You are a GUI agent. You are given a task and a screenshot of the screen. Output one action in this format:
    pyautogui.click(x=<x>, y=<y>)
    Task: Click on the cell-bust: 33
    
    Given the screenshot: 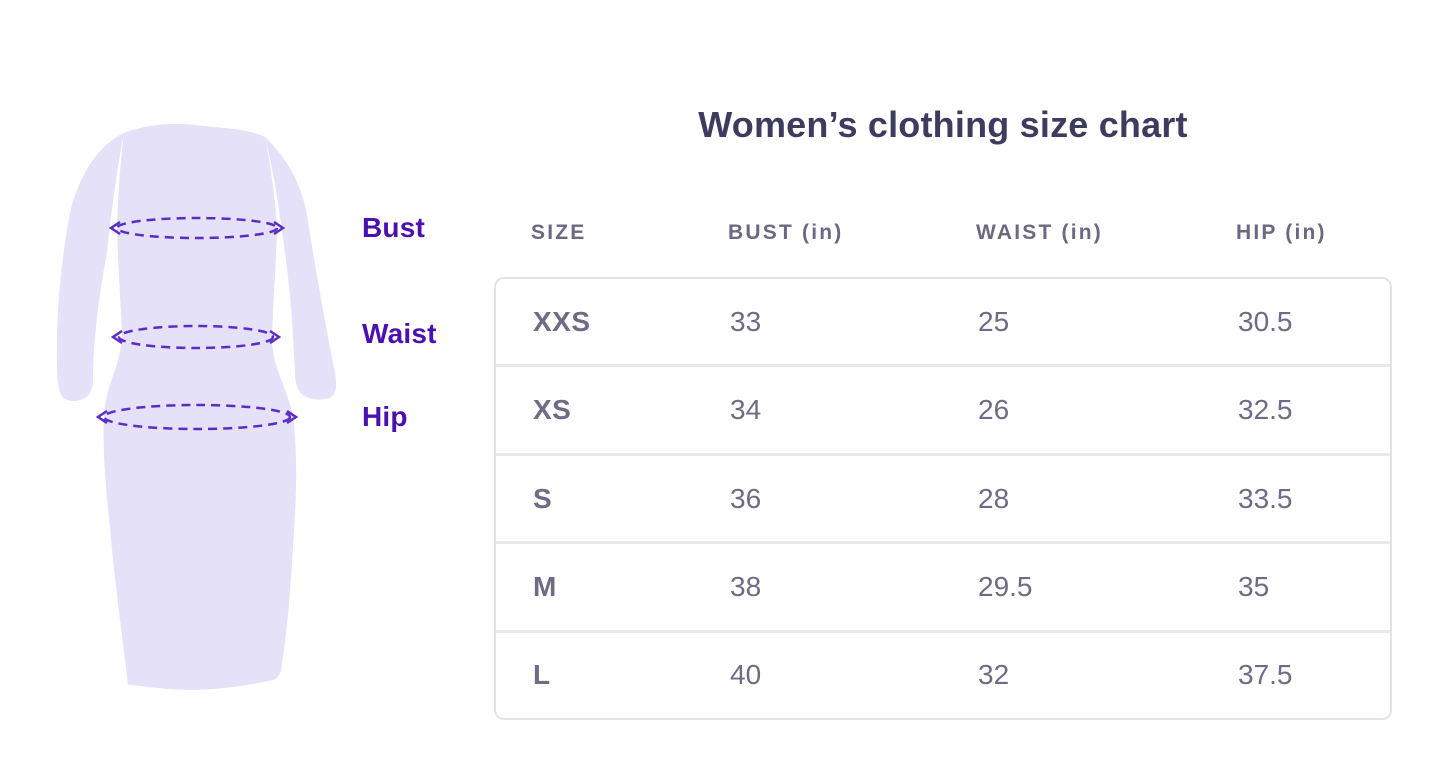 What is the action you would take?
    pyautogui.click(x=746, y=321)
    